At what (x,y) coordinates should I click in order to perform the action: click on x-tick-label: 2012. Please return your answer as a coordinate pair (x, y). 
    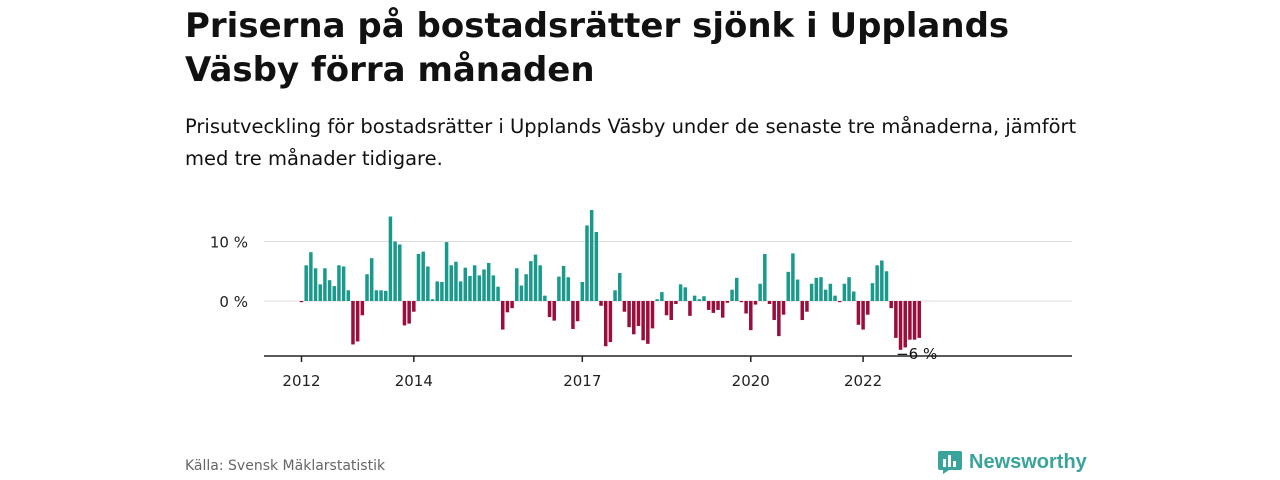
    Looking at the image, I should click on (301, 381).